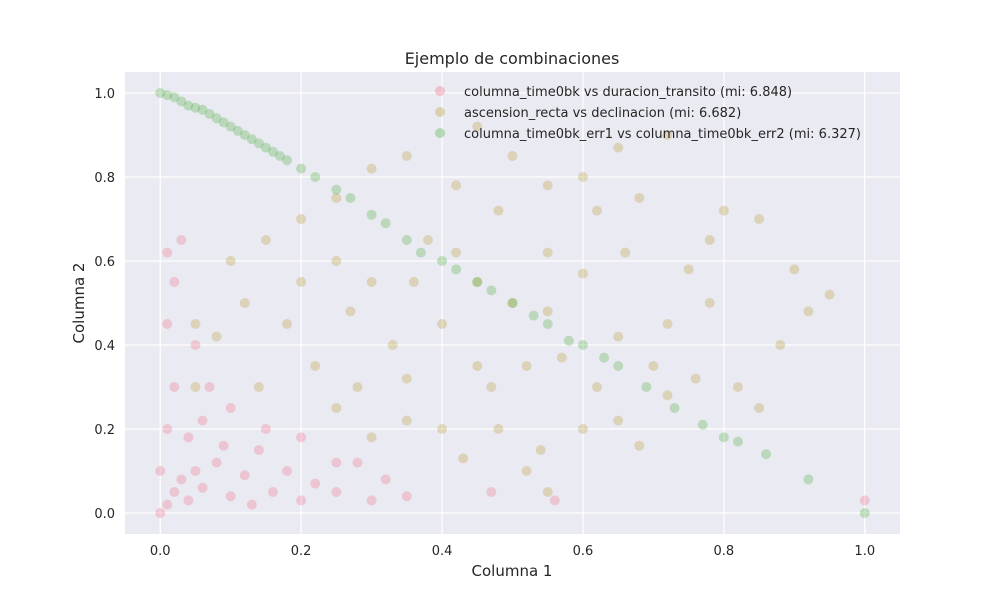 The width and height of the screenshot is (1000, 600). What do you see at coordinates (724, 551) in the screenshot?
I see `x-tick-label: 0.8` at bounding box center [724, 551].